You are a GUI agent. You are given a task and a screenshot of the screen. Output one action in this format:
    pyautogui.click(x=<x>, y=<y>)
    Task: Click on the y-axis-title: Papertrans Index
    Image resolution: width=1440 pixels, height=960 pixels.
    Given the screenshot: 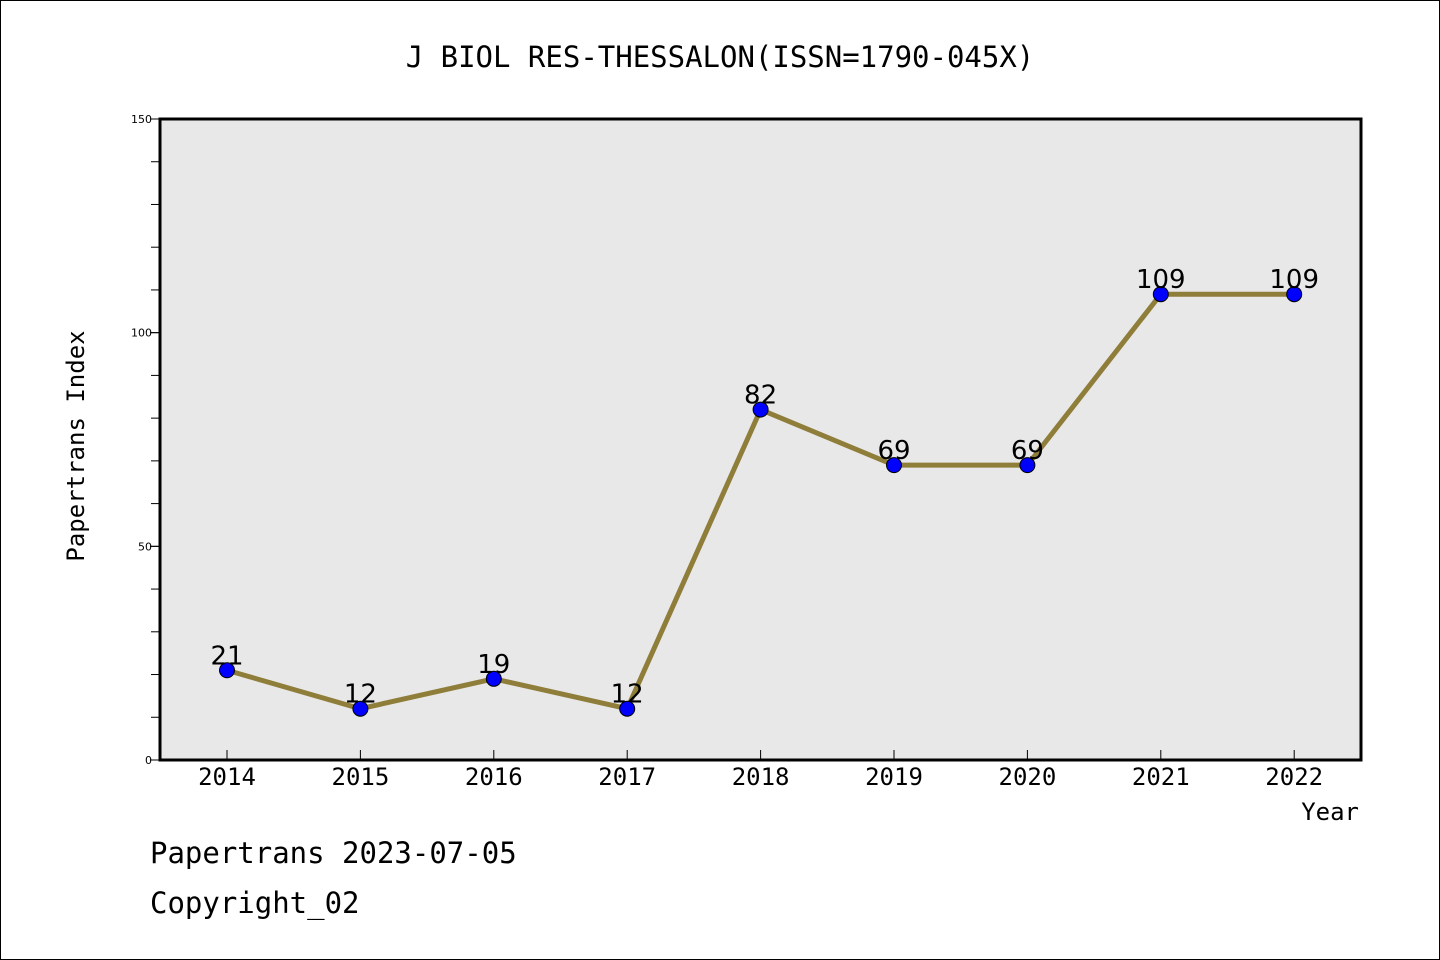 What is the action you would take?
    pyautogui.click(x=76, y=445)
    